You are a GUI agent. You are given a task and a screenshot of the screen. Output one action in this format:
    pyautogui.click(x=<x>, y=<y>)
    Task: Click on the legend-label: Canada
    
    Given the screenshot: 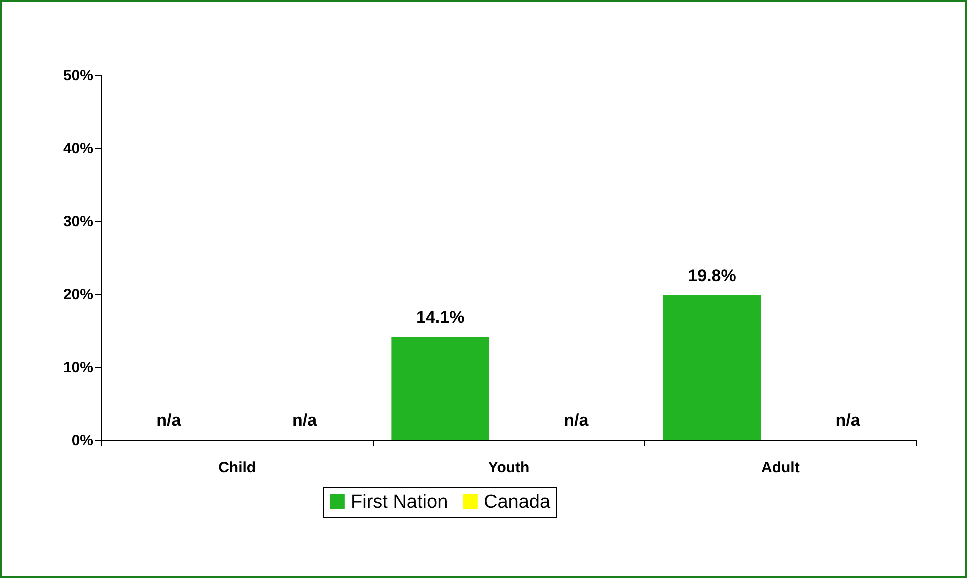 What is the action you would take?
    pyautogui.click(x=517, y=502)
    